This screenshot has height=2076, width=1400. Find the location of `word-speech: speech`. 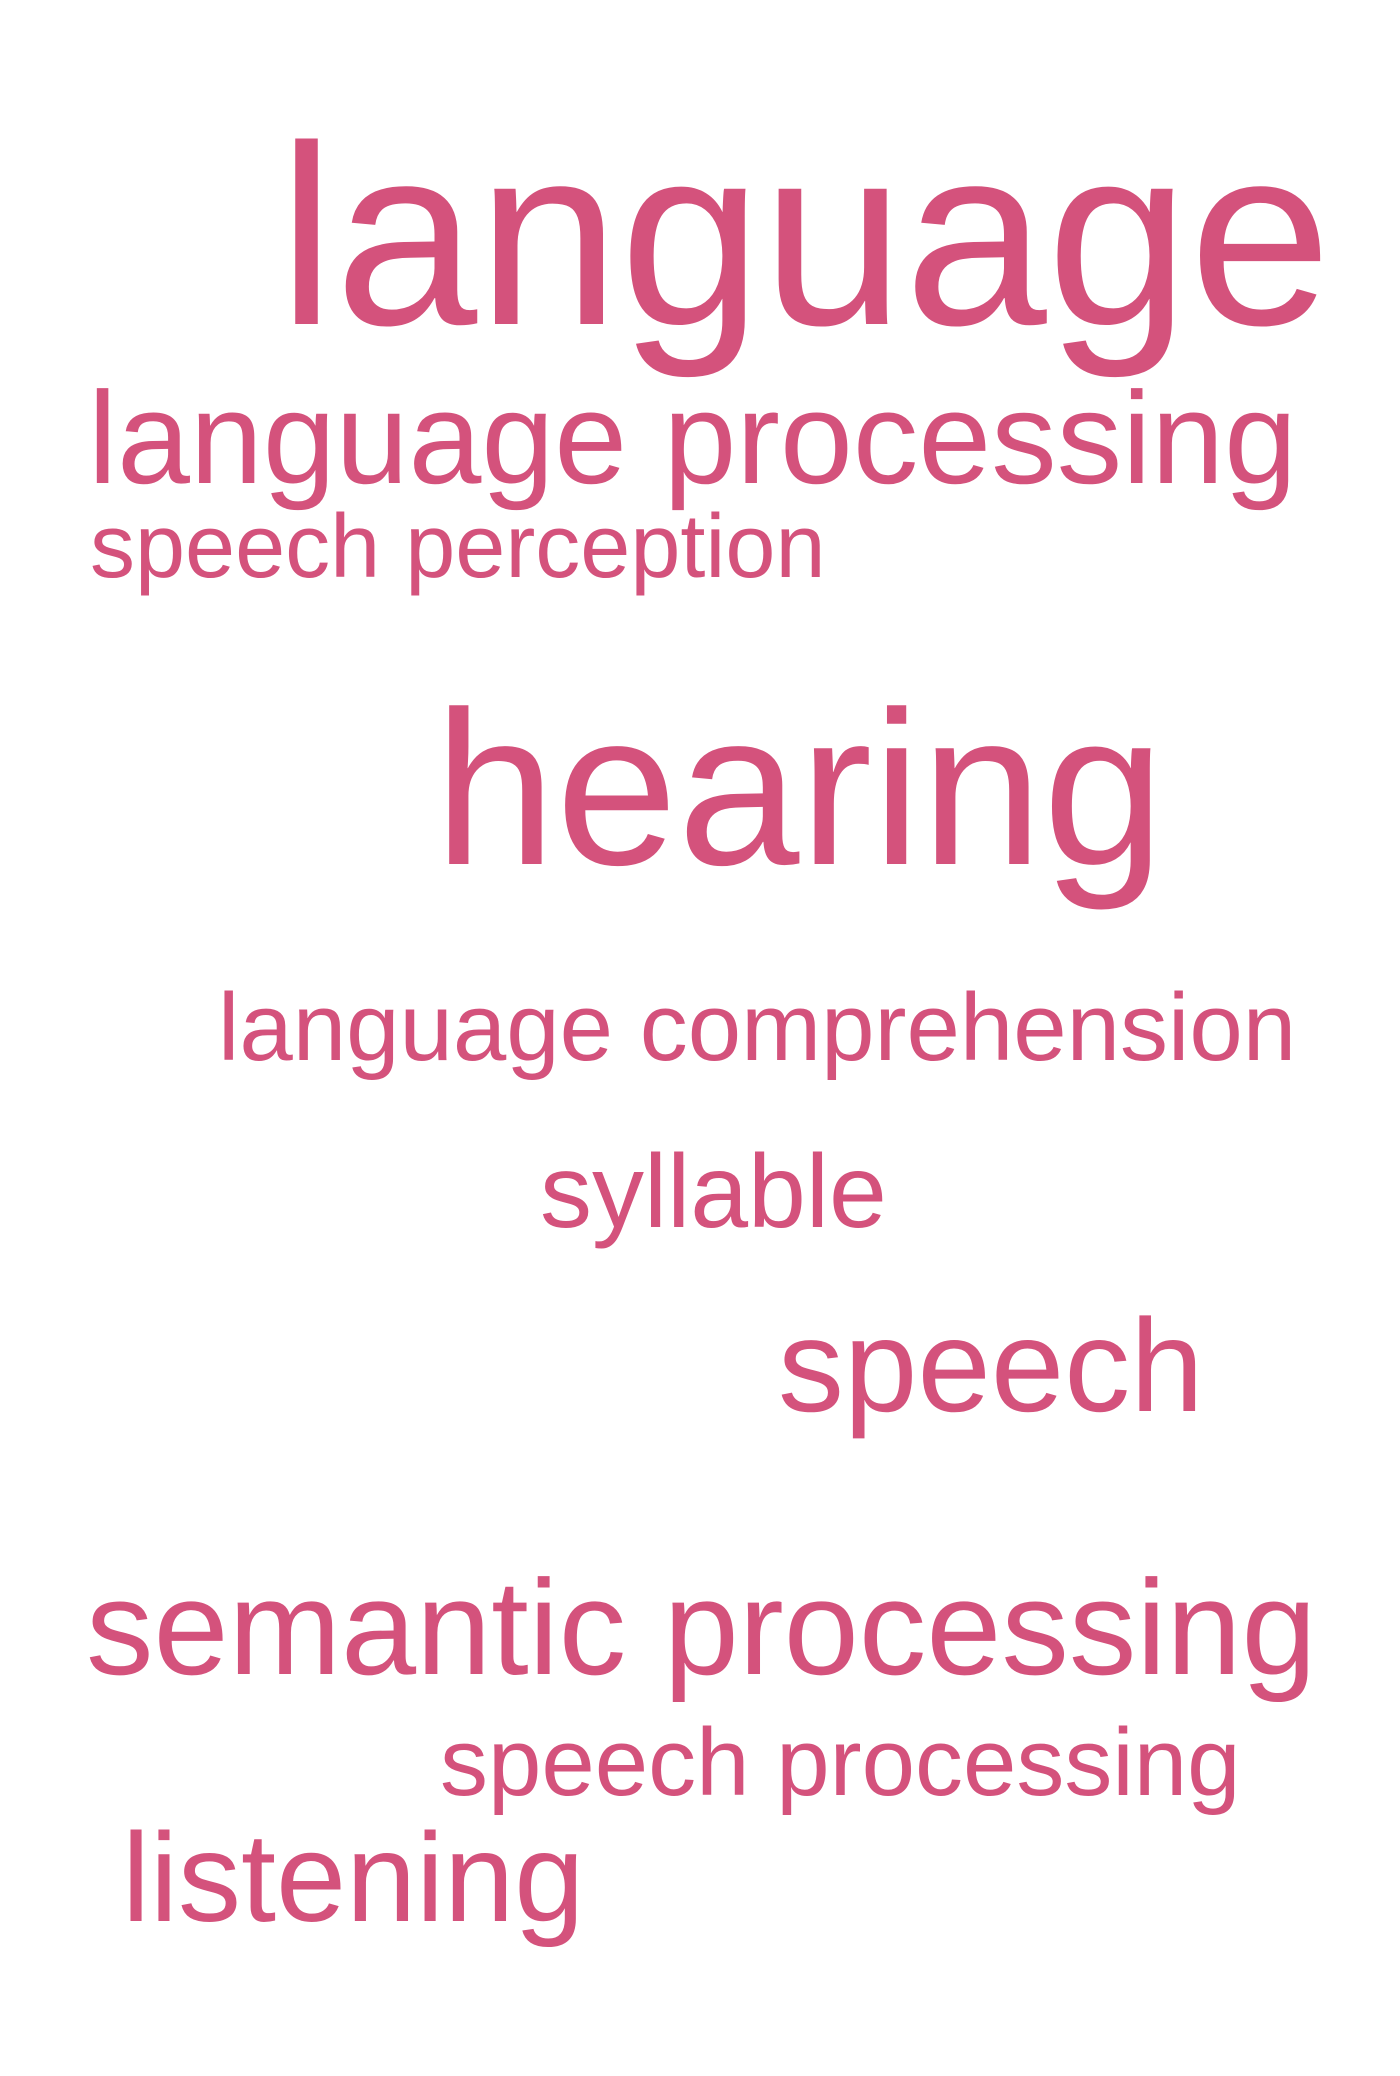

word-speech: speech is located at coordinates (991, 1365).